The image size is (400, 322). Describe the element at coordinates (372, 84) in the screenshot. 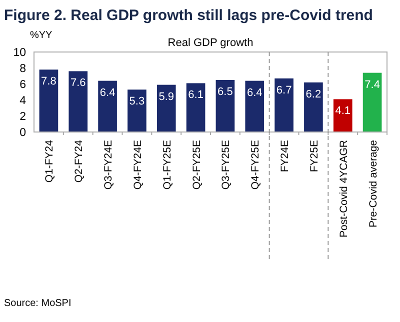

I see `data-label: 7.4` at that location.